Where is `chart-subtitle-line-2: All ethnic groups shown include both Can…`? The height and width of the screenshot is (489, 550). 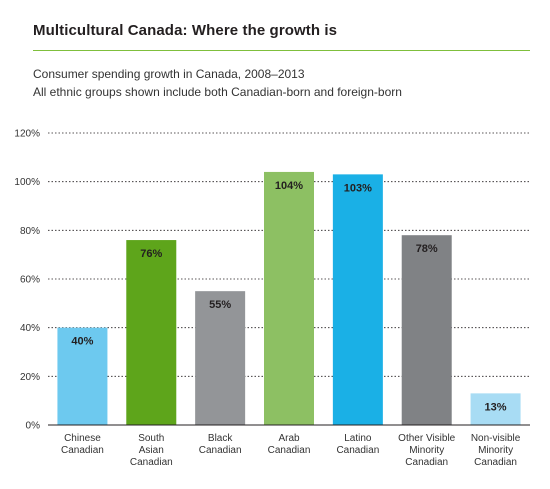 chart-subtitle-line-2: All ethnic groups shown include both Can… is located at coordinates (217, 92).